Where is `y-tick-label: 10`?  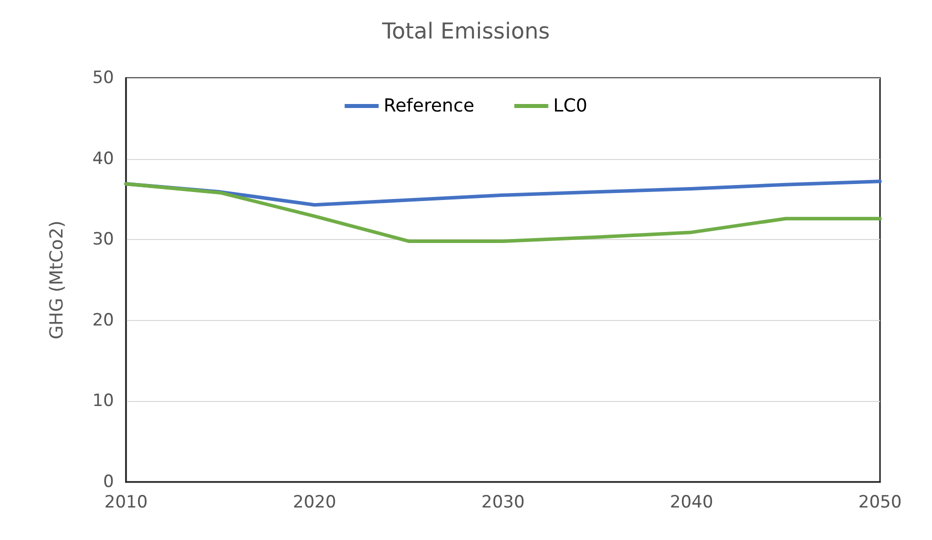 y-tick-label: 10 is located at coordinates (103, 401).